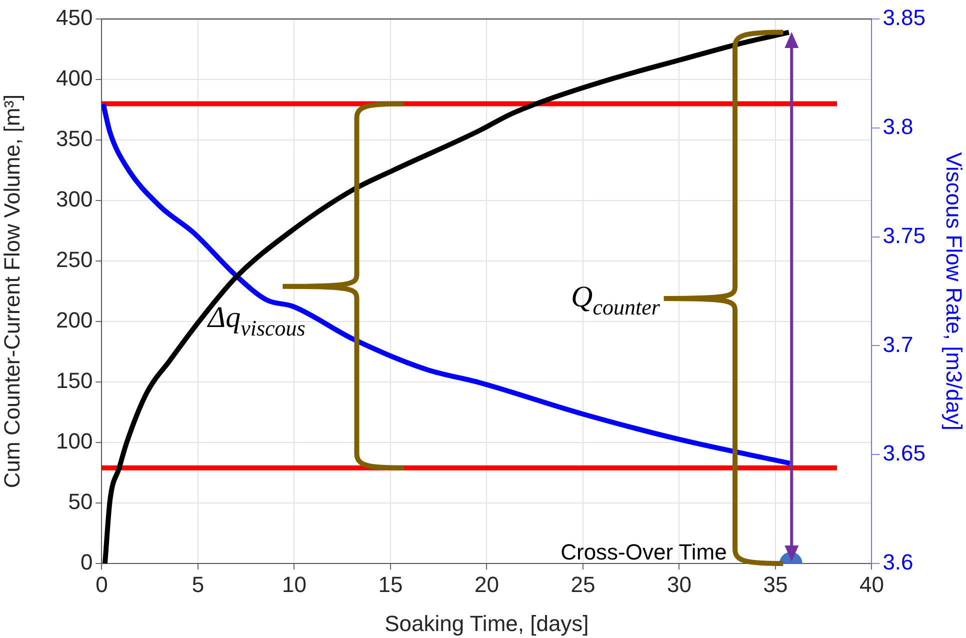  What do you see at coordinates (198, 584) in the screenshot?
I see `x-tick-label: 5` at bounding box center [198, 584].